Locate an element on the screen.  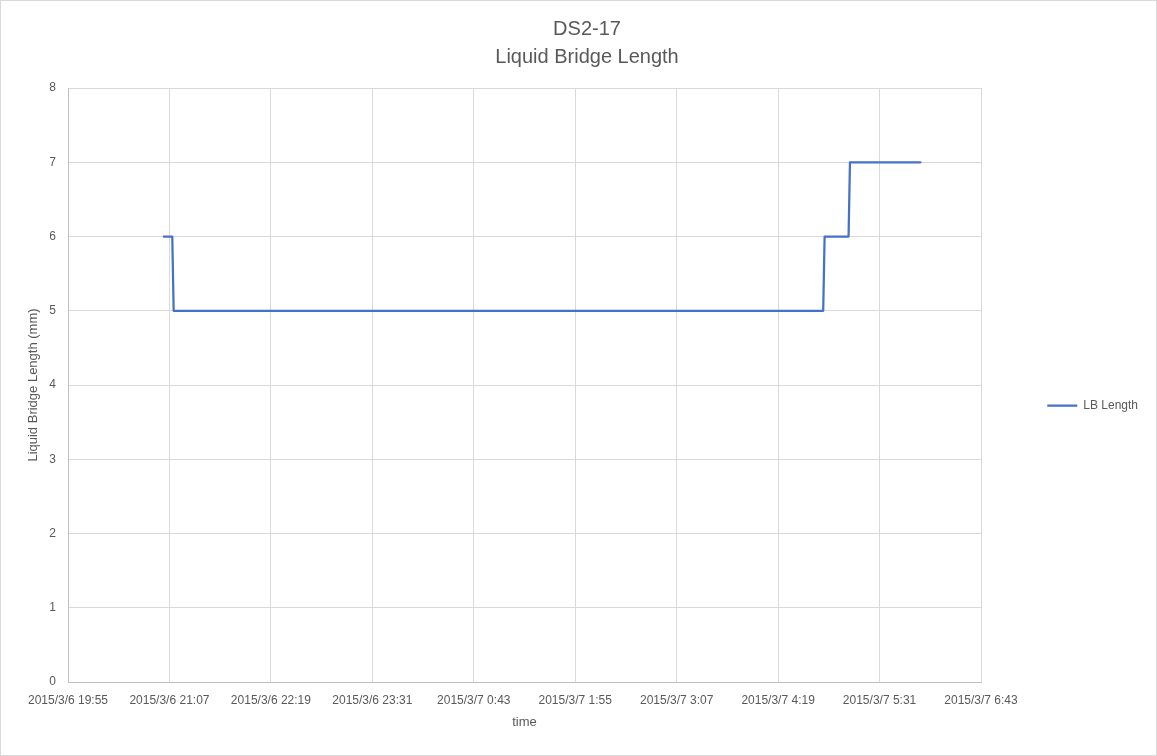
y-tick-label: 0 is located at coordinates (53, 681).